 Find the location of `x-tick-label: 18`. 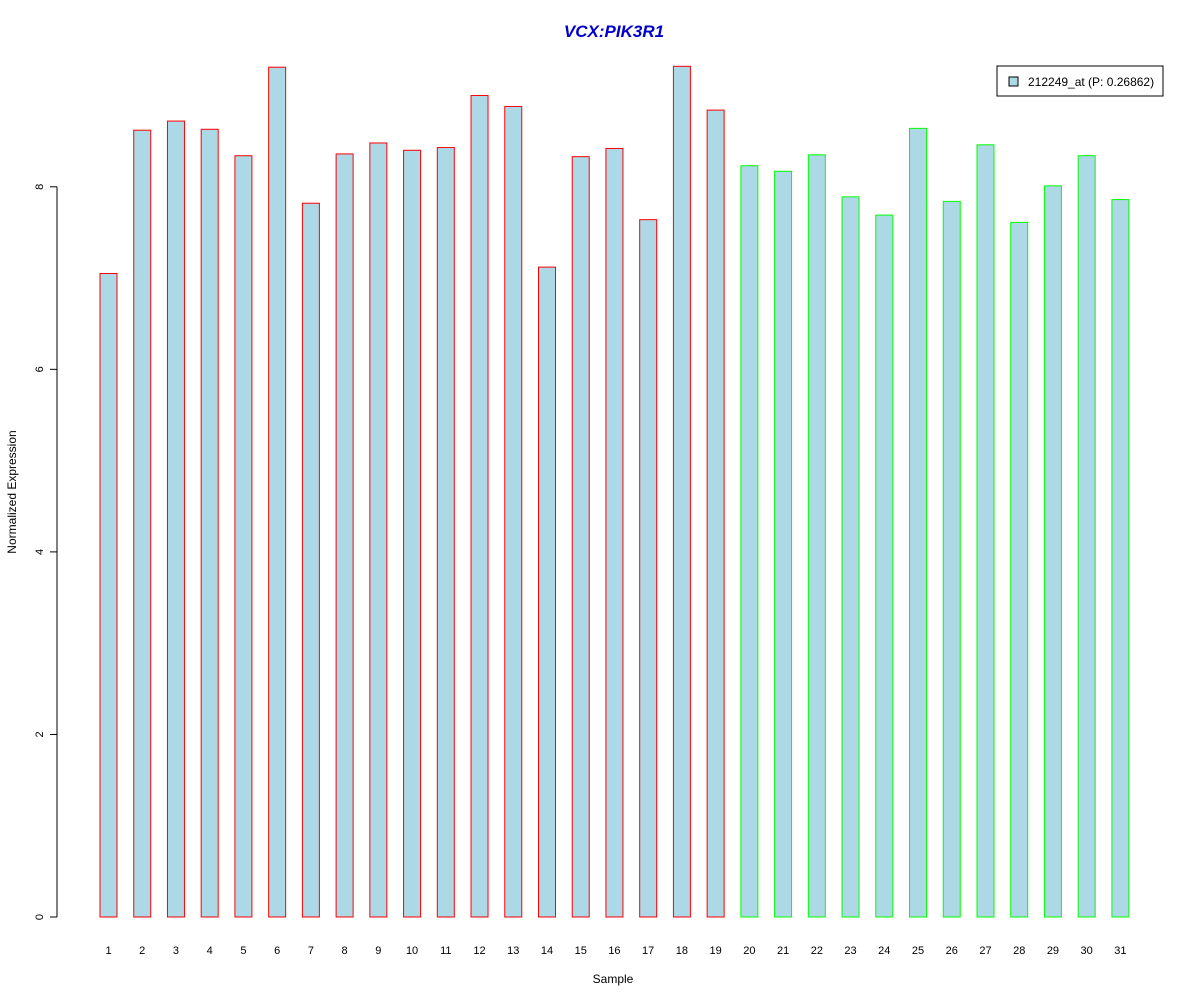

x-tick-label: 18 is located at coordinates (682, 951).